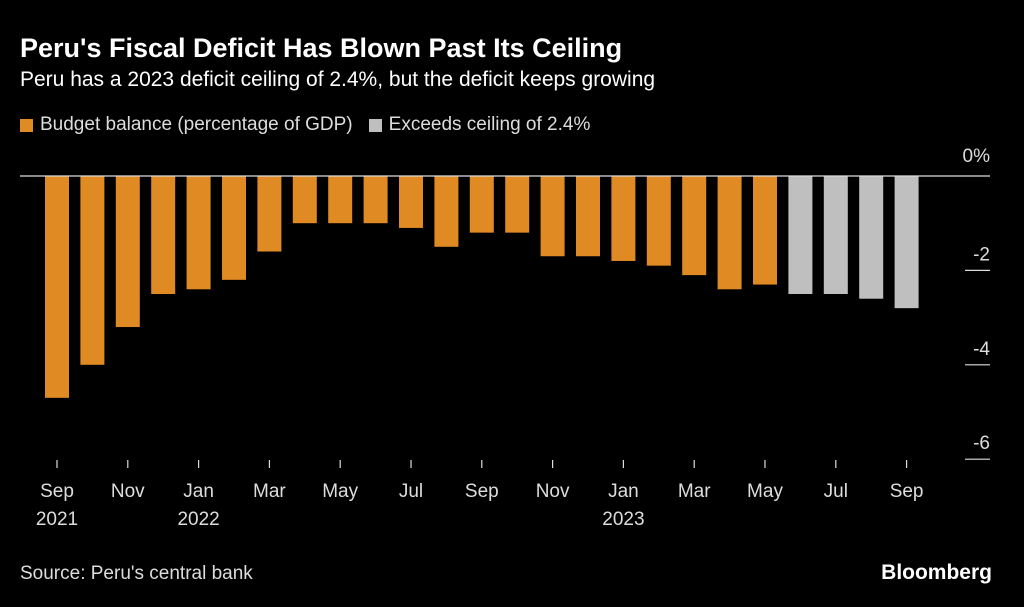  Describe the element at coordinates (198, 519) in the screenshot. I see `x-tick-year: 2022` at that location.